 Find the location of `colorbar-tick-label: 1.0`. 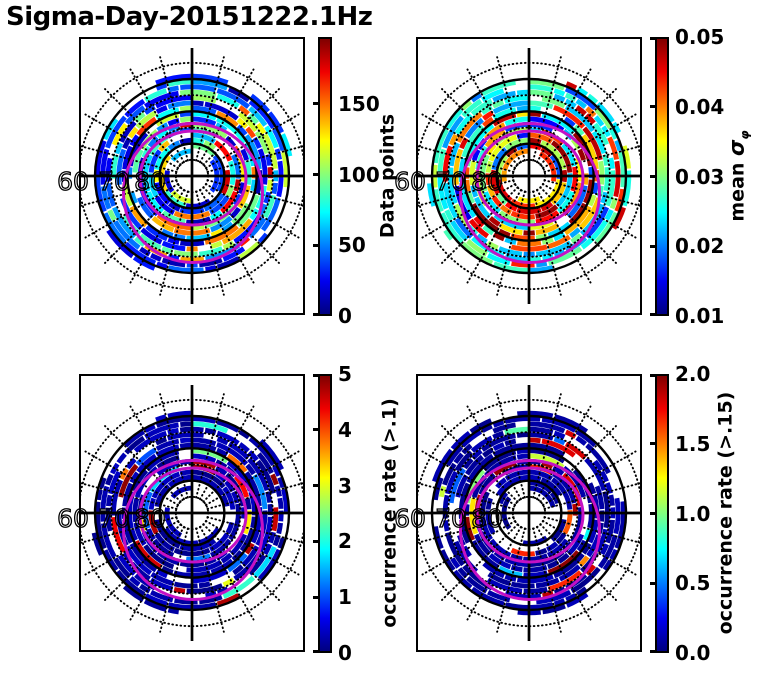

colorbar-tick-label: 1.0 is located at coordinates (693, 513).